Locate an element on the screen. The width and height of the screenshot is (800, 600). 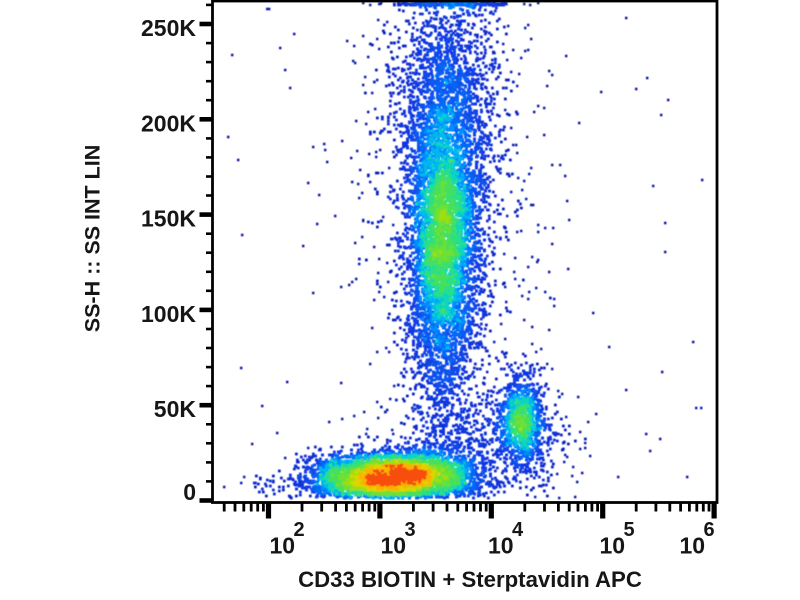
svg-text: 150K is located at coordinates (168, 219).